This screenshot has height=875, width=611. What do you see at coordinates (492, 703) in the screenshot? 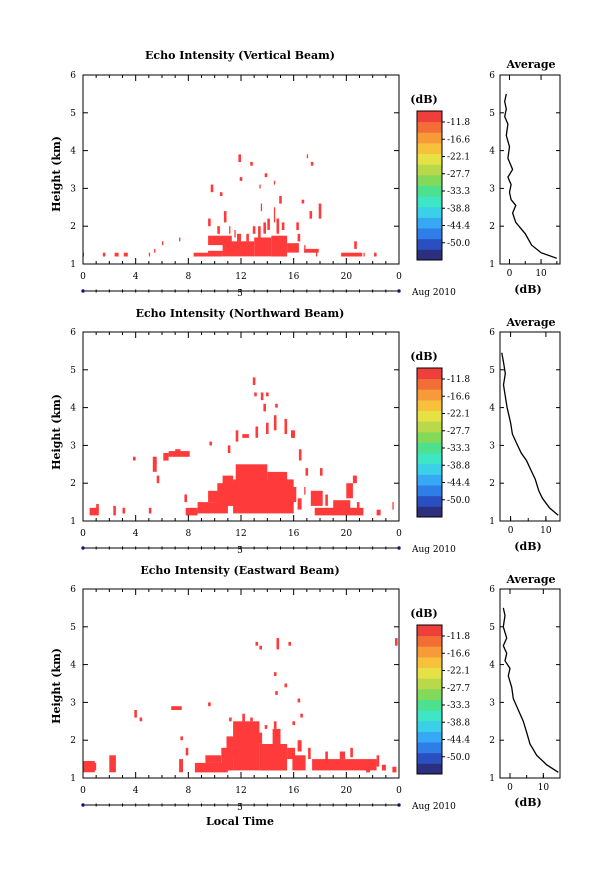
I see `average-y-tick-label: 3` at bounding box center [492, 703].